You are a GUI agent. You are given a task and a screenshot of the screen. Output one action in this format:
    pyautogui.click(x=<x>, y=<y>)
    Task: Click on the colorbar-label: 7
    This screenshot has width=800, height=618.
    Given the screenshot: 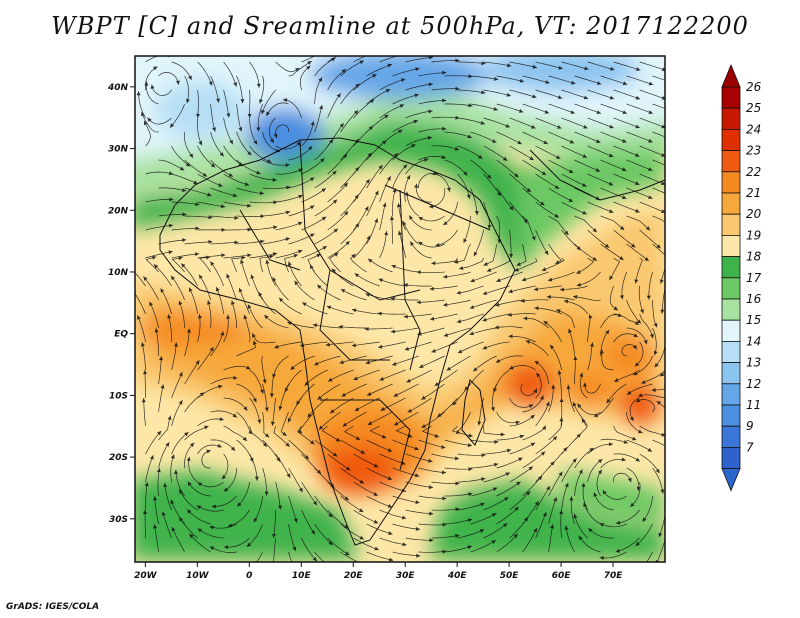 What is the action you would take?
    pyautogui.click(x=750, y=447)
    